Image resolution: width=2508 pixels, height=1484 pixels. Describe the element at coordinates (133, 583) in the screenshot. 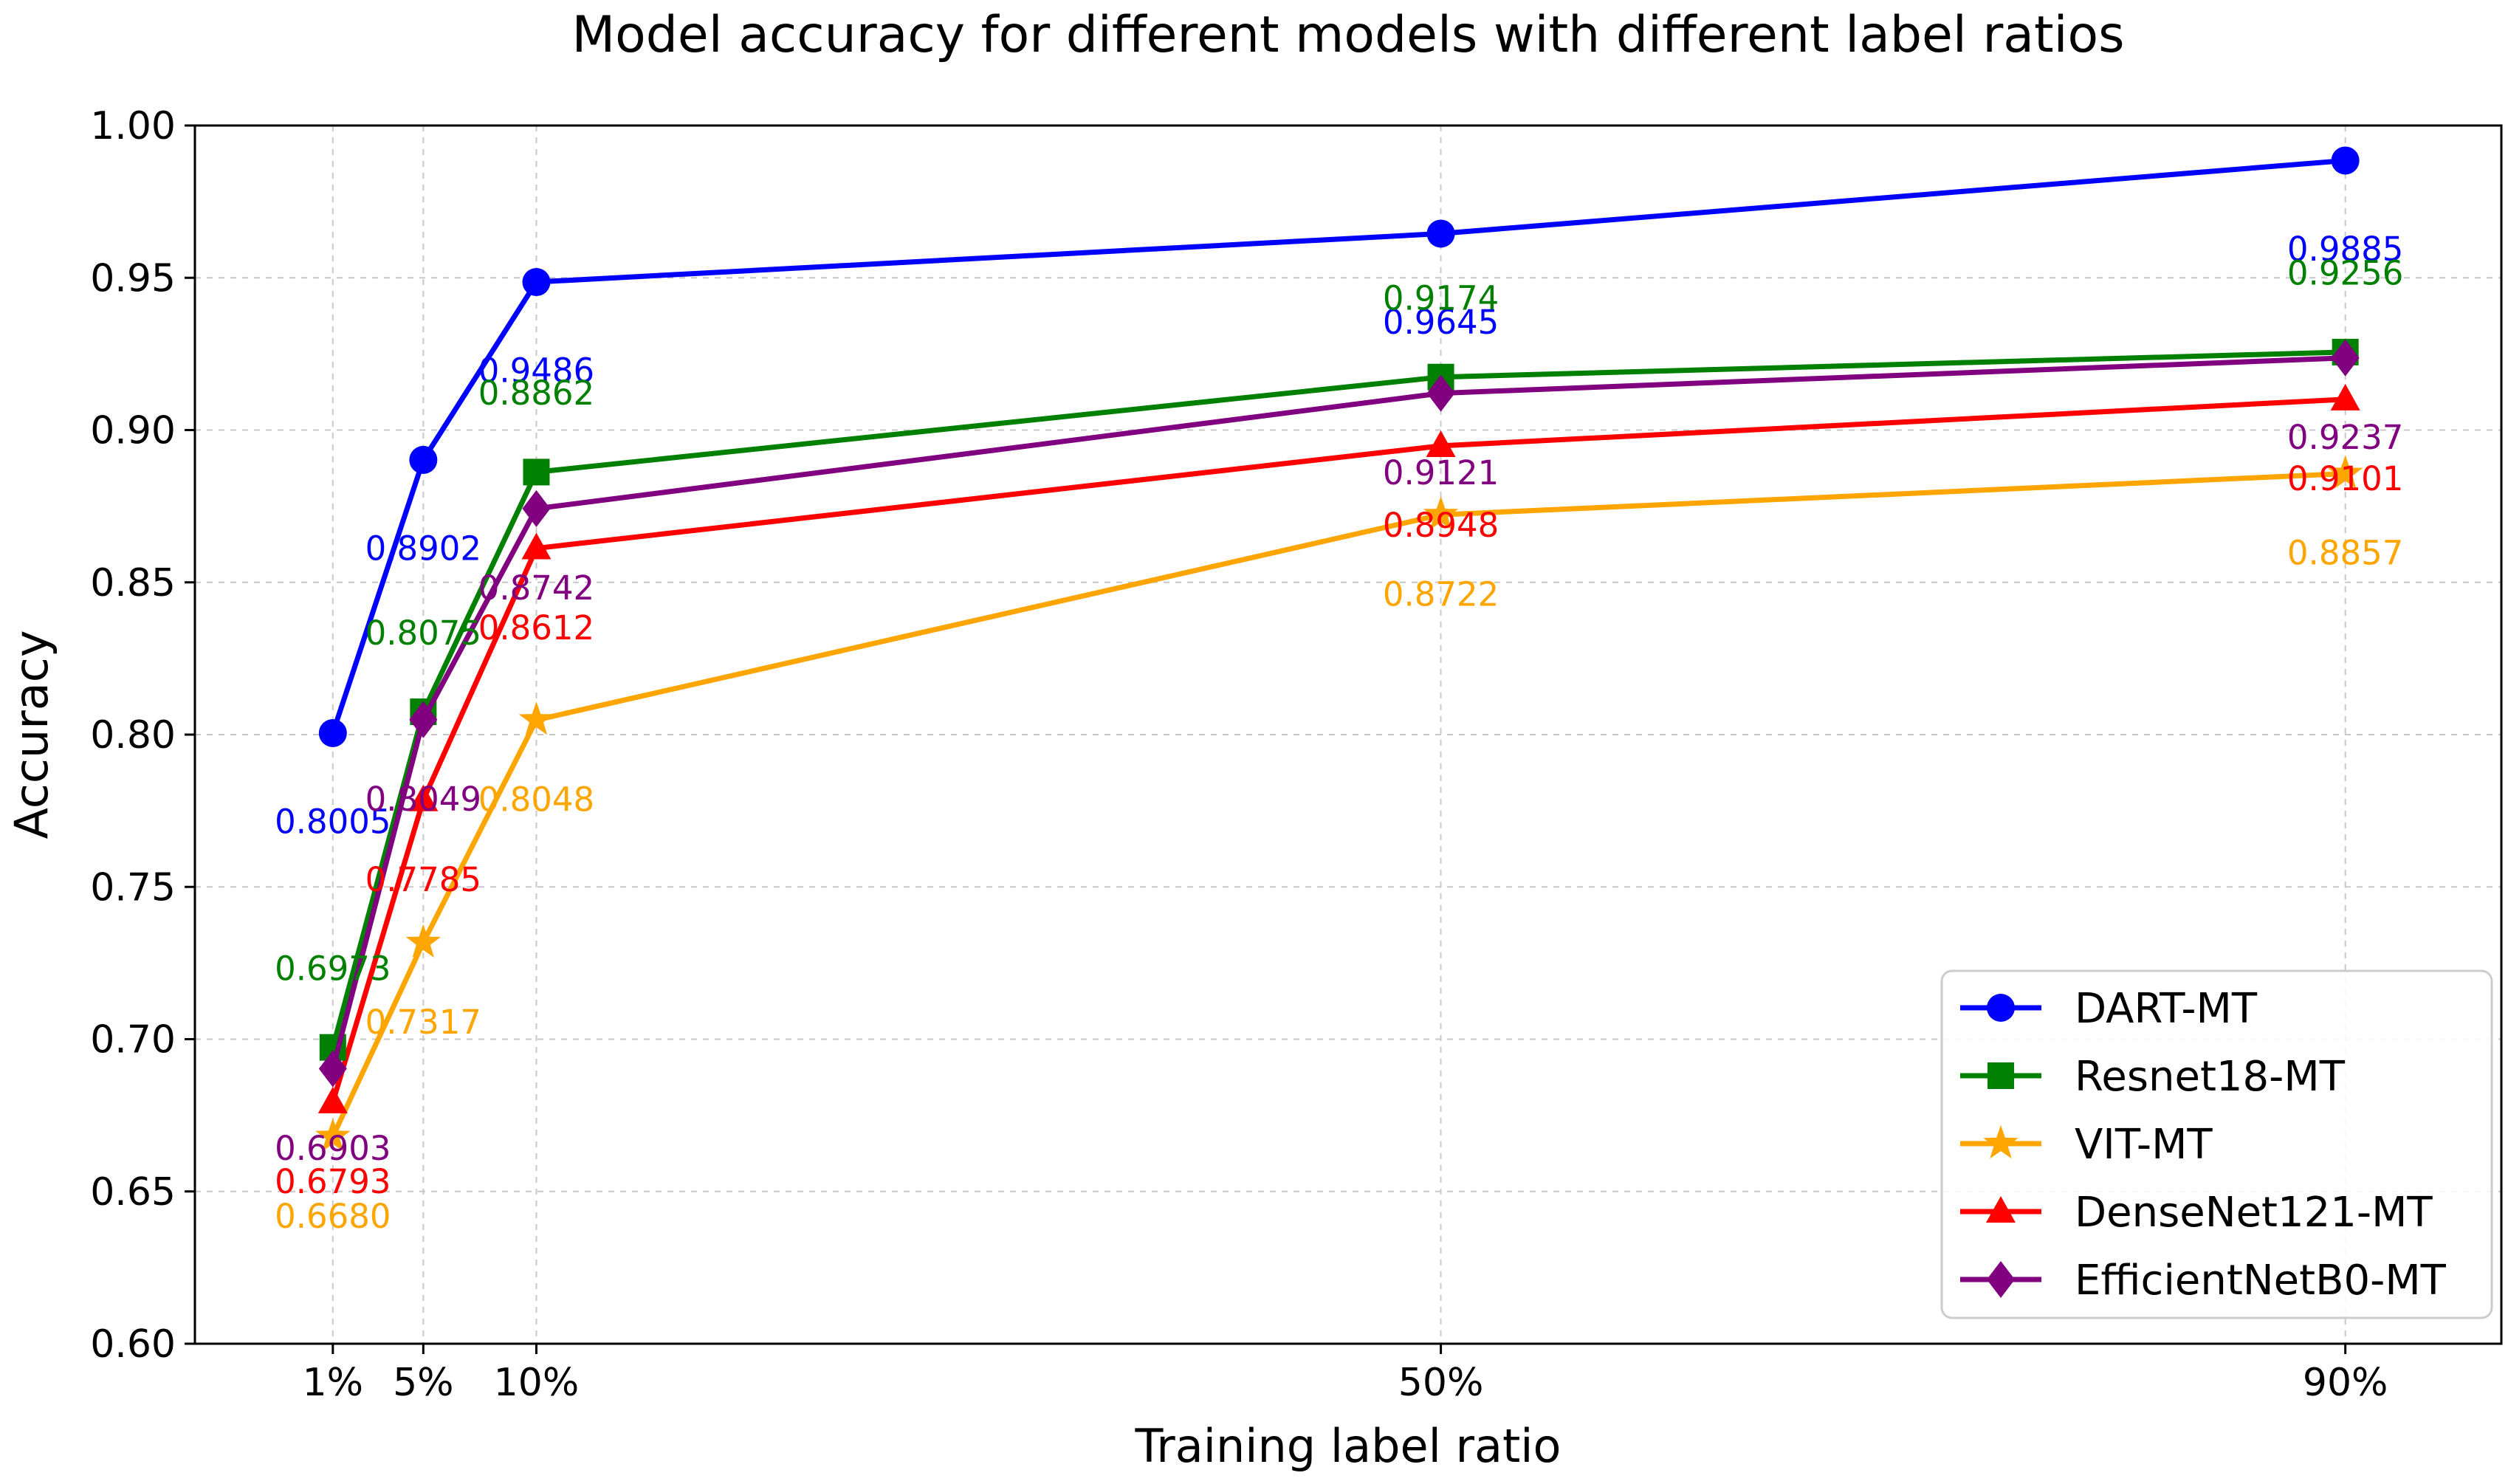

I see `y-tick-label: 0.85` at that location.